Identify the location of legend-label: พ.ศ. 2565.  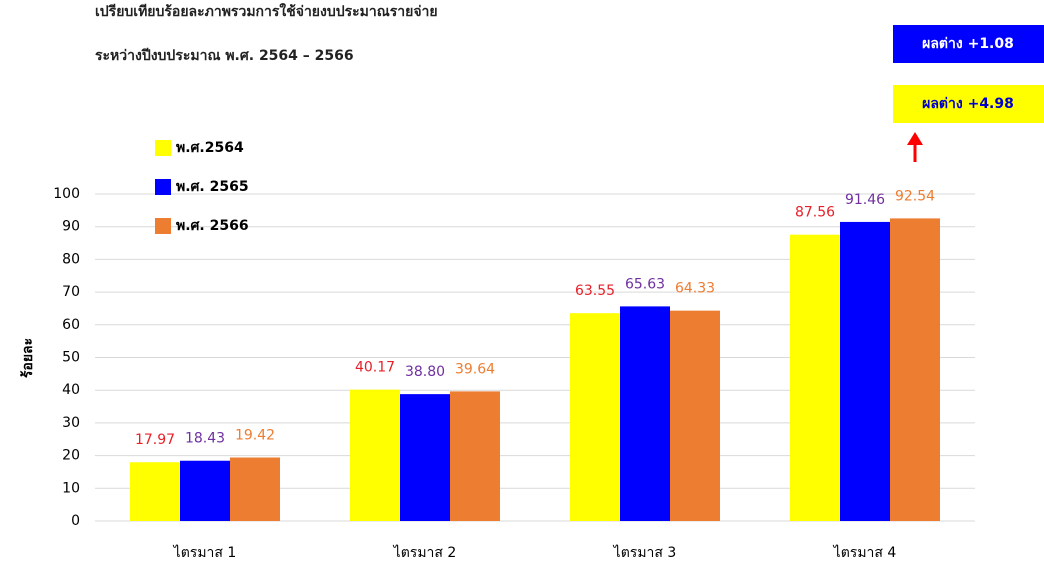
(212, 187).